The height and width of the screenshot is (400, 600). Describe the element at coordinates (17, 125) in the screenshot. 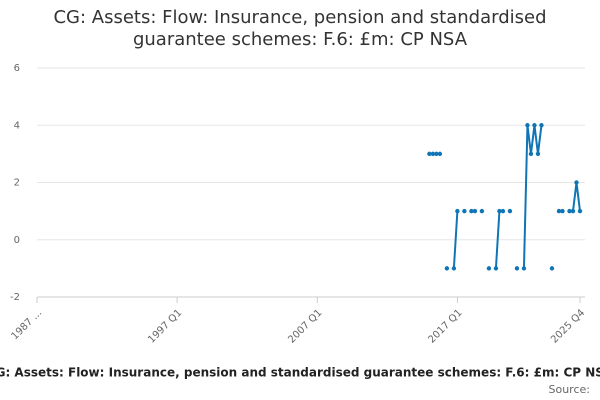

I see `y-tick-label: 4` at that location.